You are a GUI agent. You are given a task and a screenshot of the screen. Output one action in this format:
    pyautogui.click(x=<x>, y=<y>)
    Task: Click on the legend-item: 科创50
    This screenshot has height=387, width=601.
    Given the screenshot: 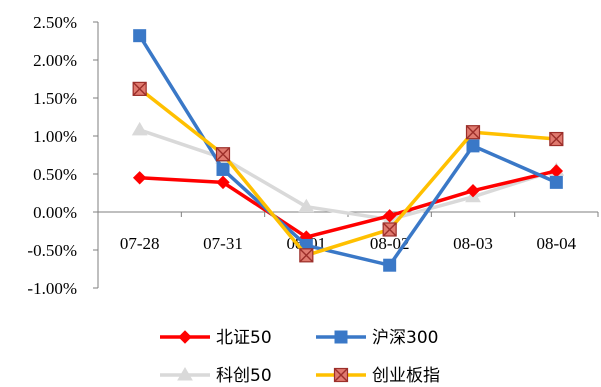 What is the action you would take?
    pyautogui.click(x=216, y=376)
    